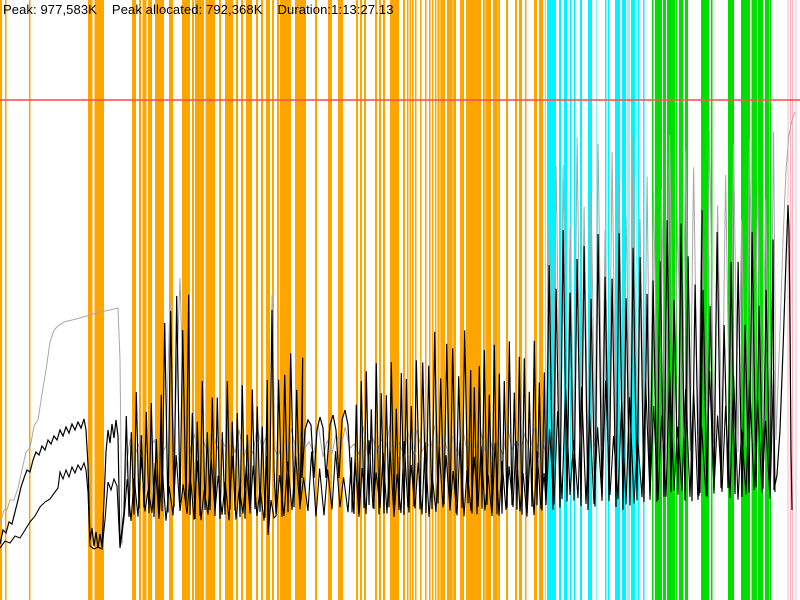 The height and width of the screenshot is (600, 800). I want to click on peak-allocated-stat: Peak allocated: 792,368K, so click(187, 9).